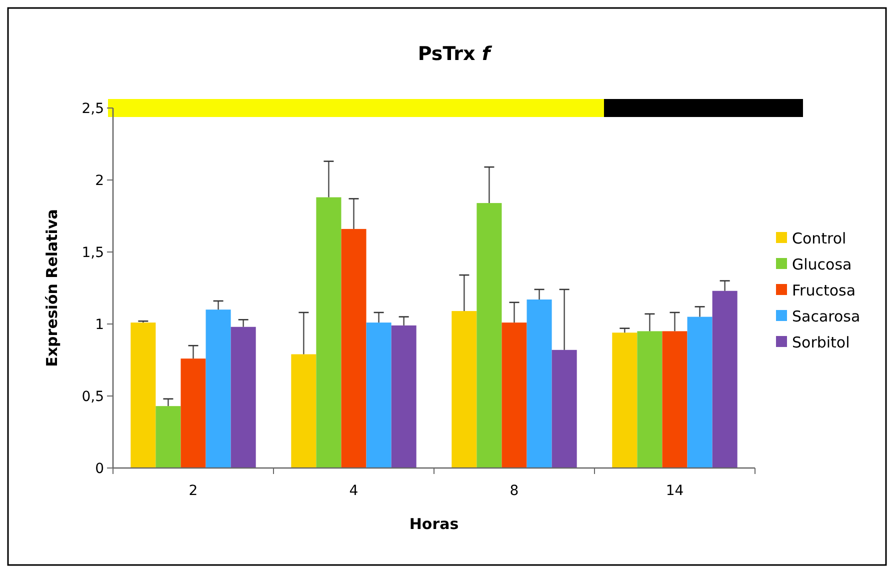 This screenshot has width=890, height=569. Describe the element at coordinates (99, 468) in the screenshot. I see `y-tick-label: 0` at that location.